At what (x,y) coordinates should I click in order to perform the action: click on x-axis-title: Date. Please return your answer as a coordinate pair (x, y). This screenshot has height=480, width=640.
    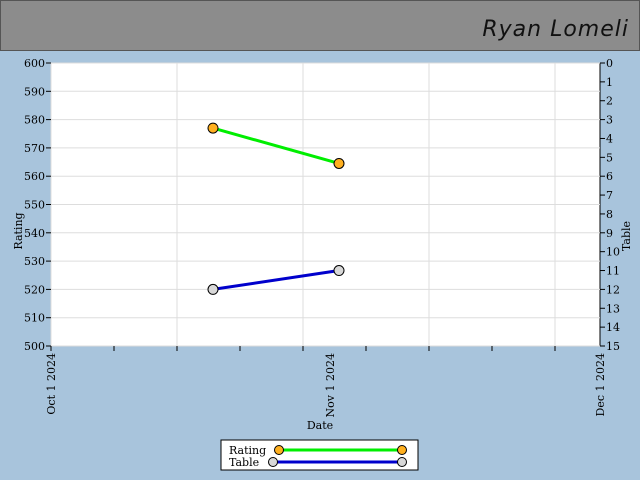
    Looking at the image, I should click on (320, 425).